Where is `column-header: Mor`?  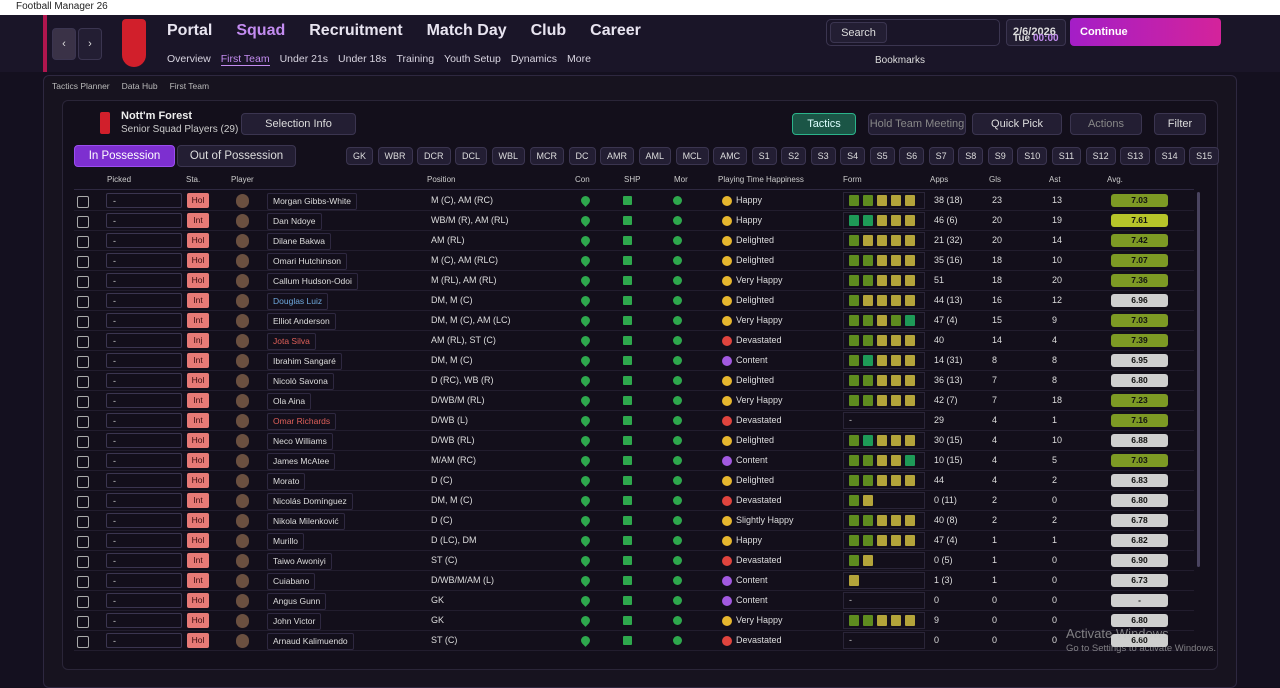
column-header: Mor is located at coordinates (681, 179).